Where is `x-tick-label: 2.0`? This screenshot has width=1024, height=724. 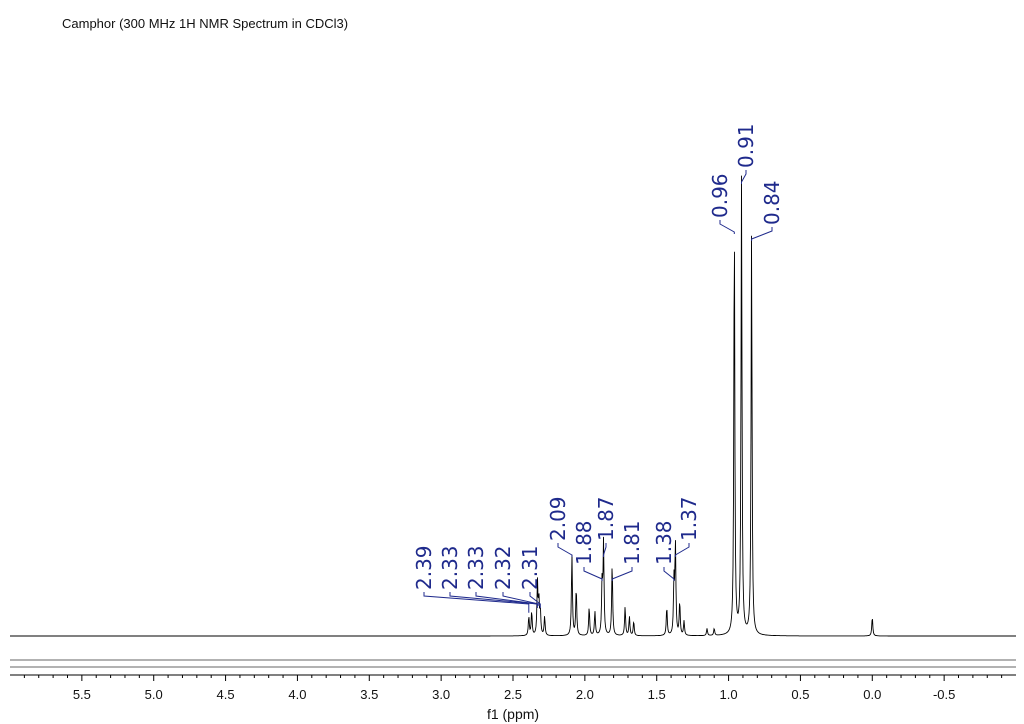
x-tick-label: 2.0 is located at coordinates (585, 694).